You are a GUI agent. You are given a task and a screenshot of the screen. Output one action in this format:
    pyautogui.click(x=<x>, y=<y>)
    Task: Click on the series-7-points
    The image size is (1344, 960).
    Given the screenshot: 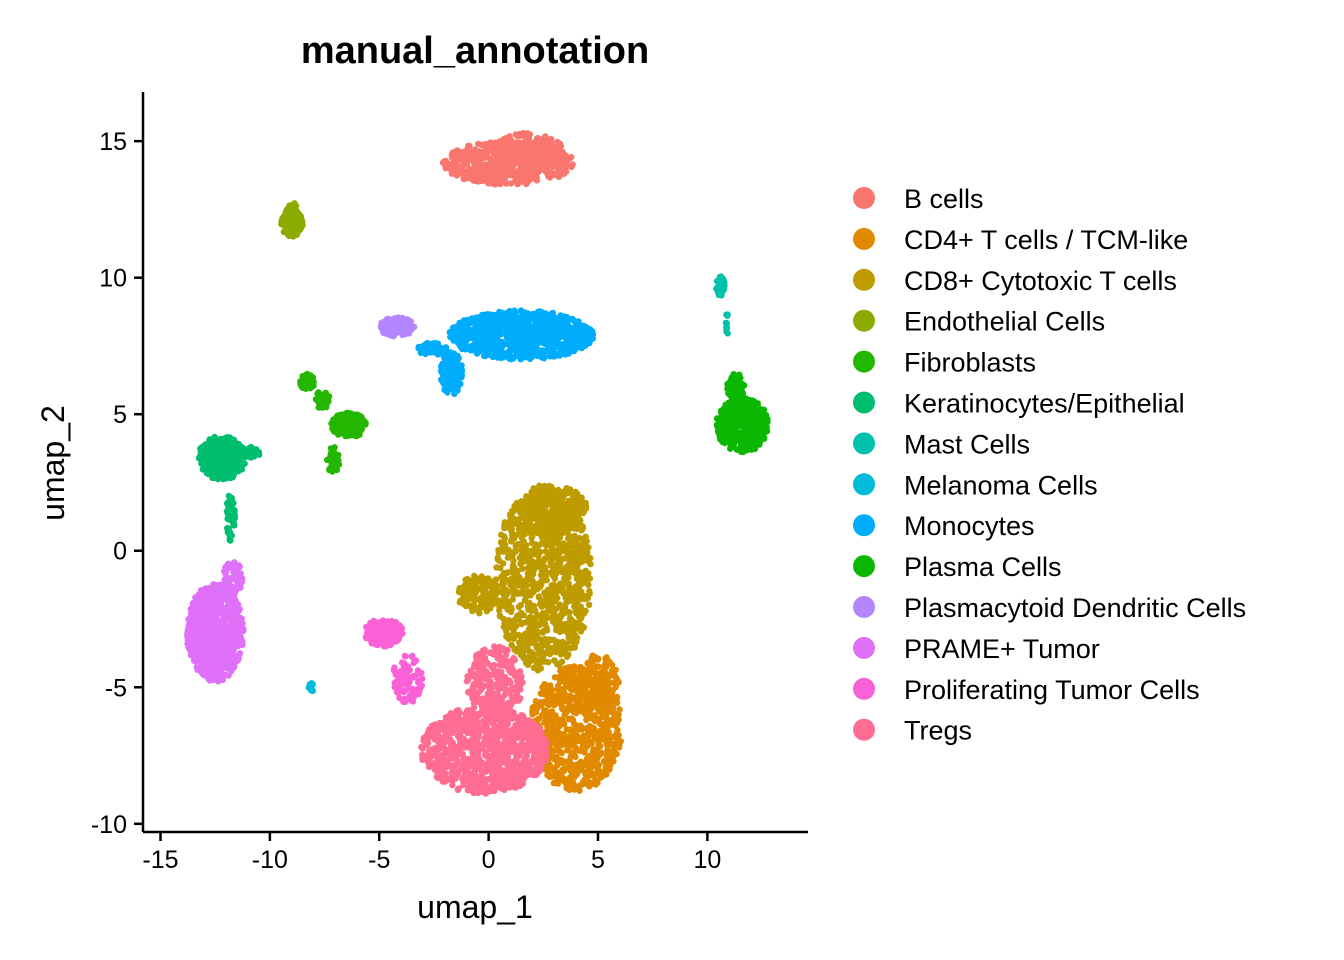 What is the action you would take?
    pyautogui.click(x=310, y=687)
    